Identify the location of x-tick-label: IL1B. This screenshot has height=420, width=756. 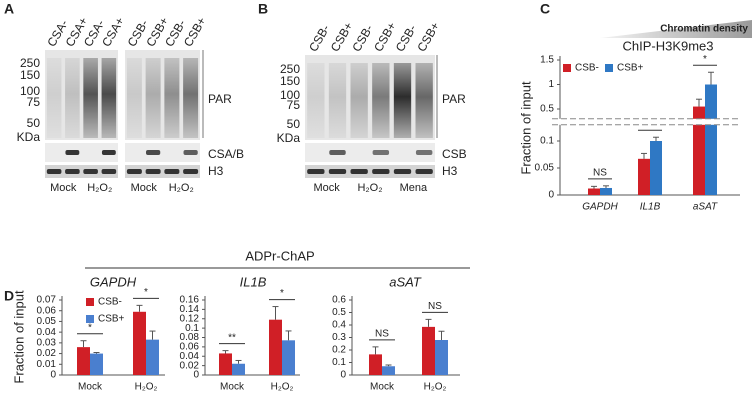
(650, 207).